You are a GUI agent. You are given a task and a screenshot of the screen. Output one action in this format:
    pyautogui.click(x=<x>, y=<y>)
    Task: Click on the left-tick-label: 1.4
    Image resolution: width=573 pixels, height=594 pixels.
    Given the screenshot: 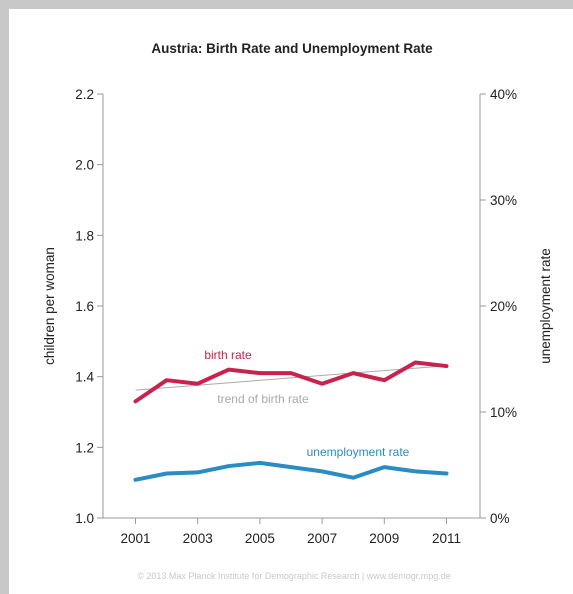 What is the action you would take?
    pyautogui.click(x=84, y=377)
    